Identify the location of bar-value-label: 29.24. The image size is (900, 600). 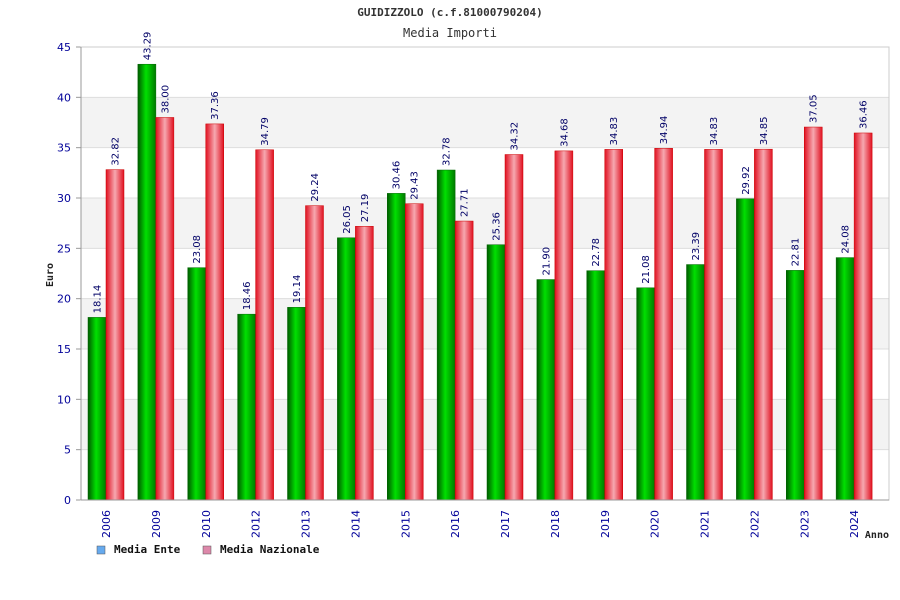
(315, 187).